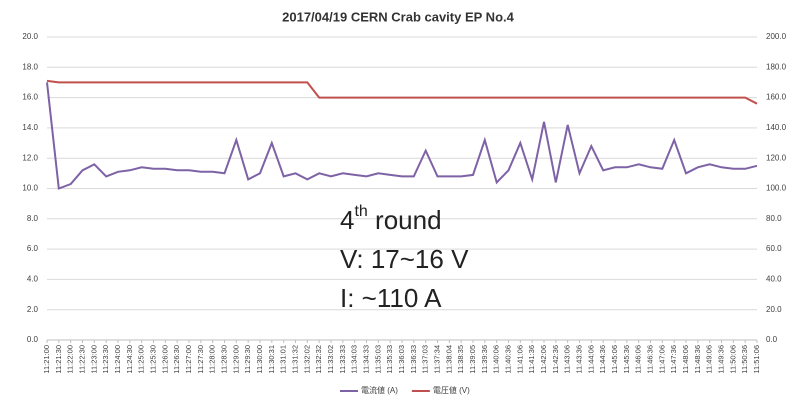 The height and width of the screenshot is (400, 797). What do you see at coordinates (543, 359) in the screenshot?
I see `x-tick-label: 11:42:06` at bounding box center [543, 359].